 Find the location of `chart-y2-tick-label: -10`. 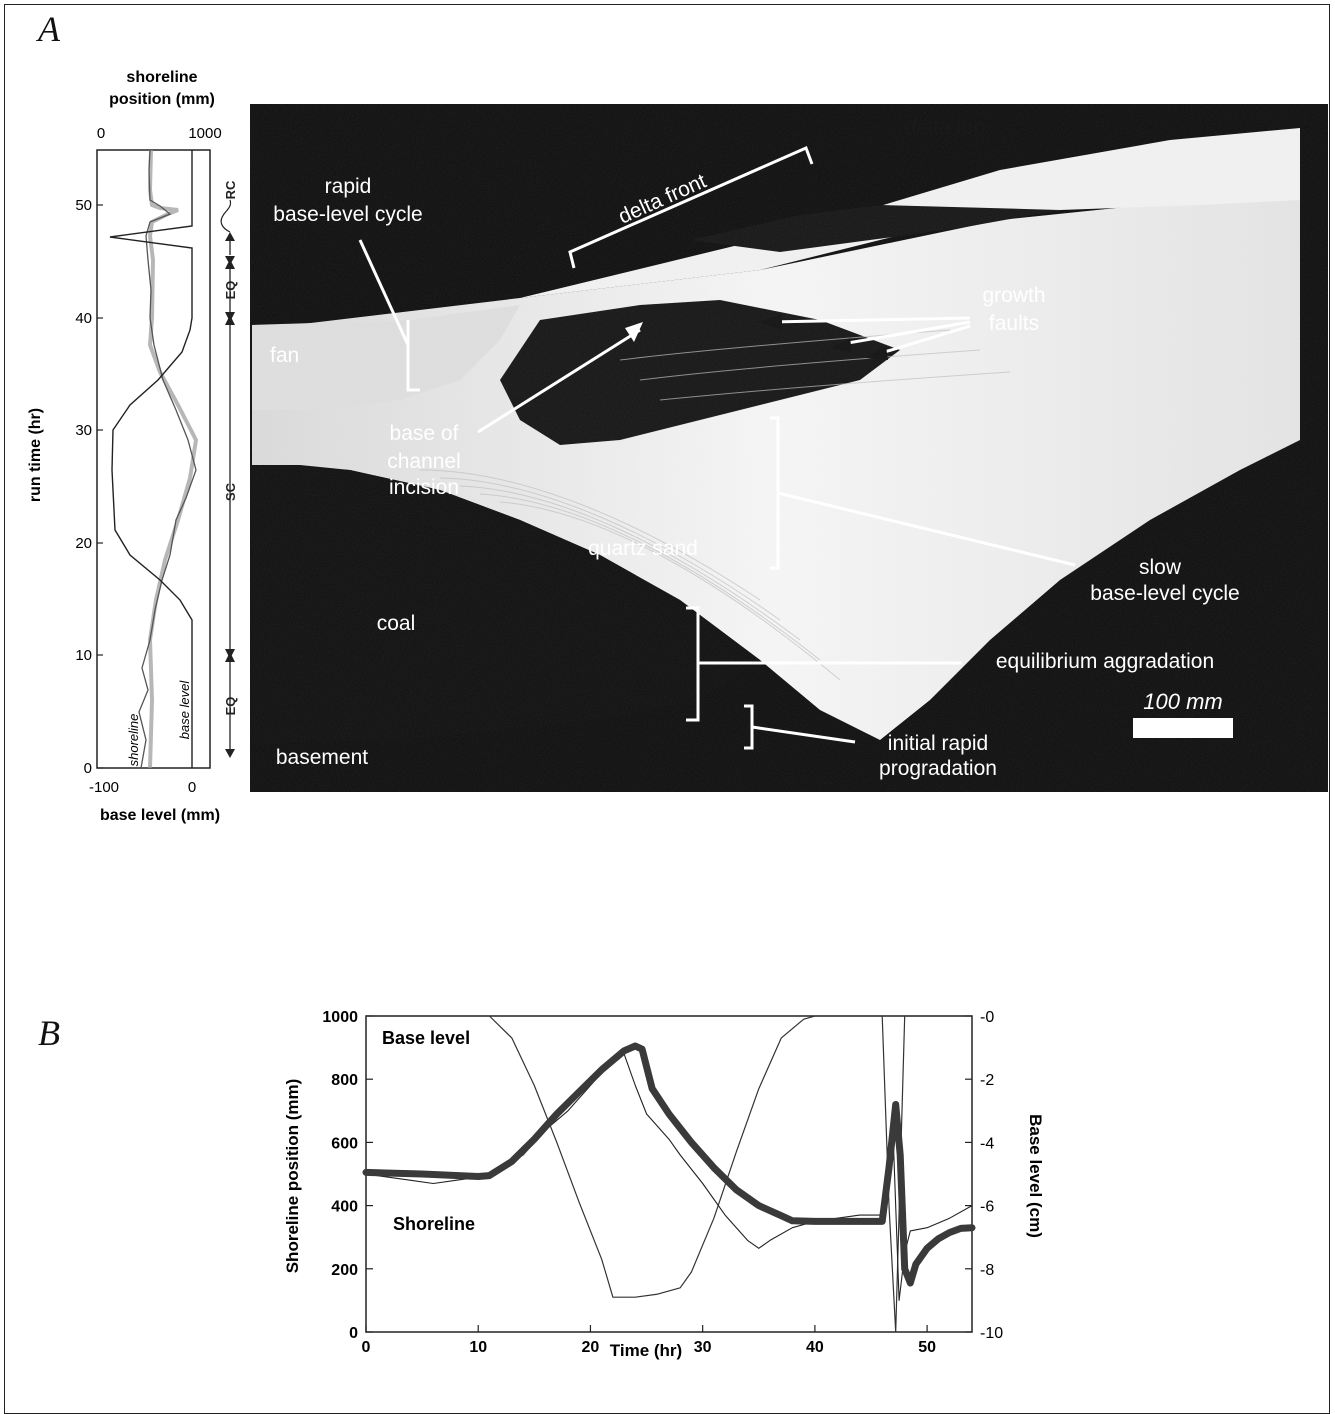

chart-y2-tick-label: -10 is located at coordinates (991, 1333).